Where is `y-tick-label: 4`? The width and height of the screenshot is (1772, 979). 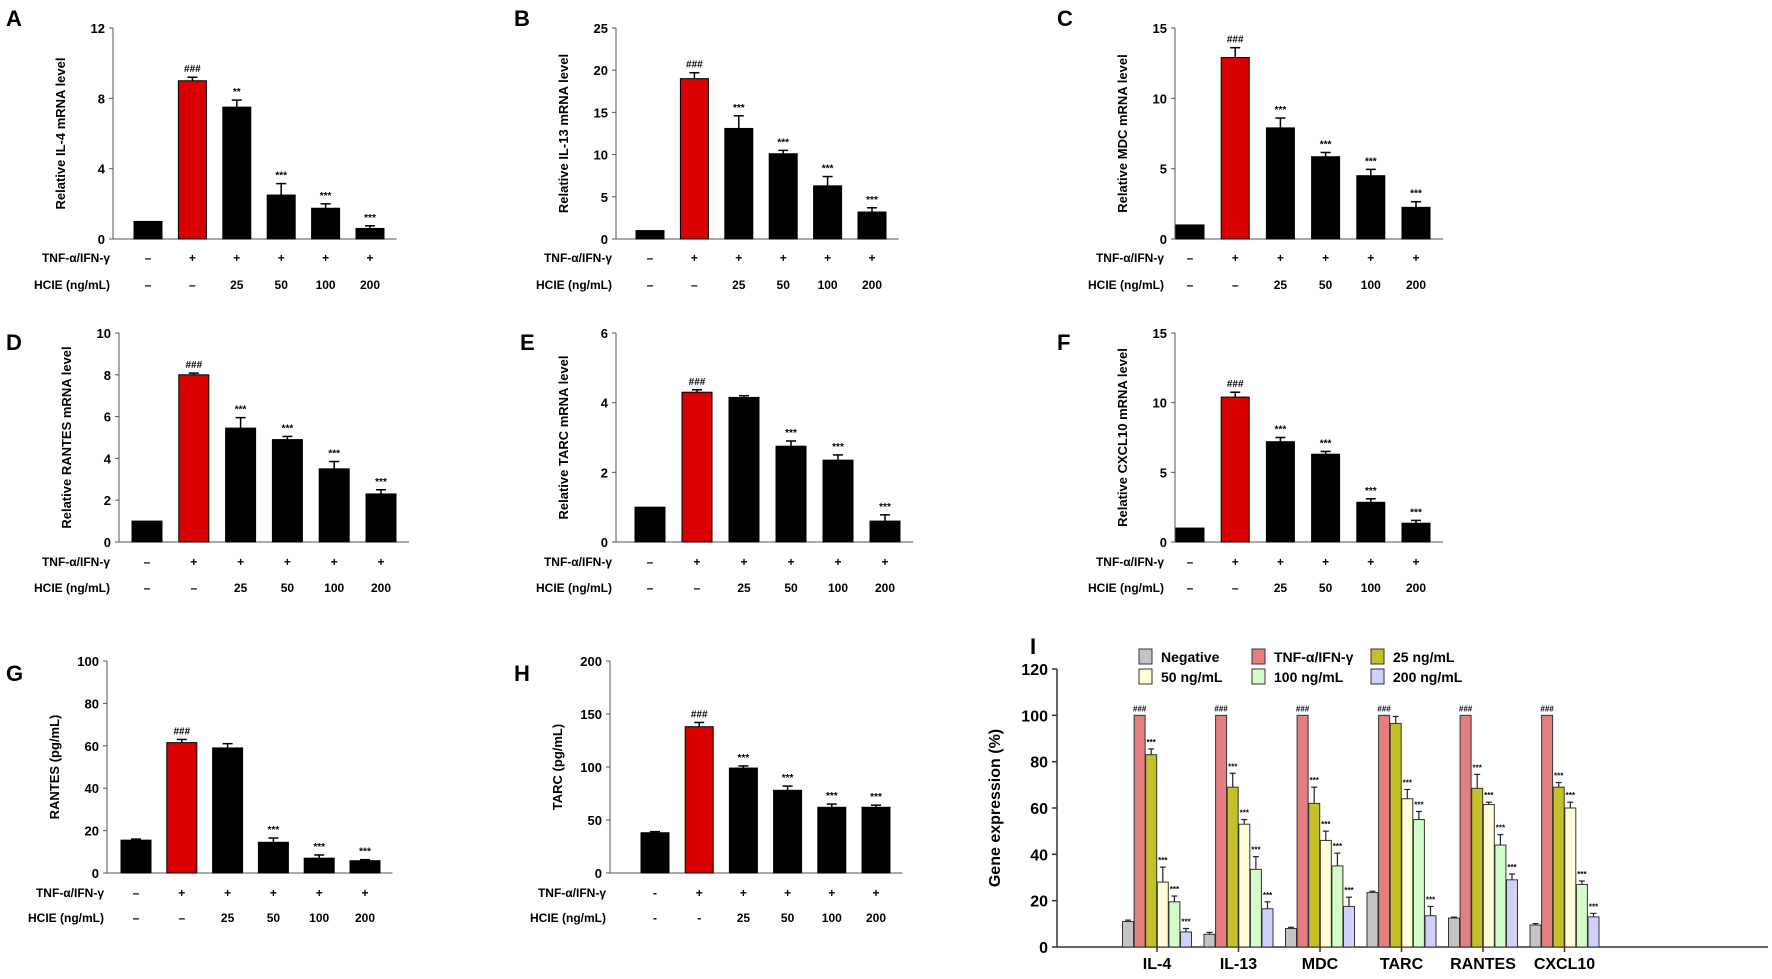 y-tick-label: 4 is located at coordinates (605, 403).